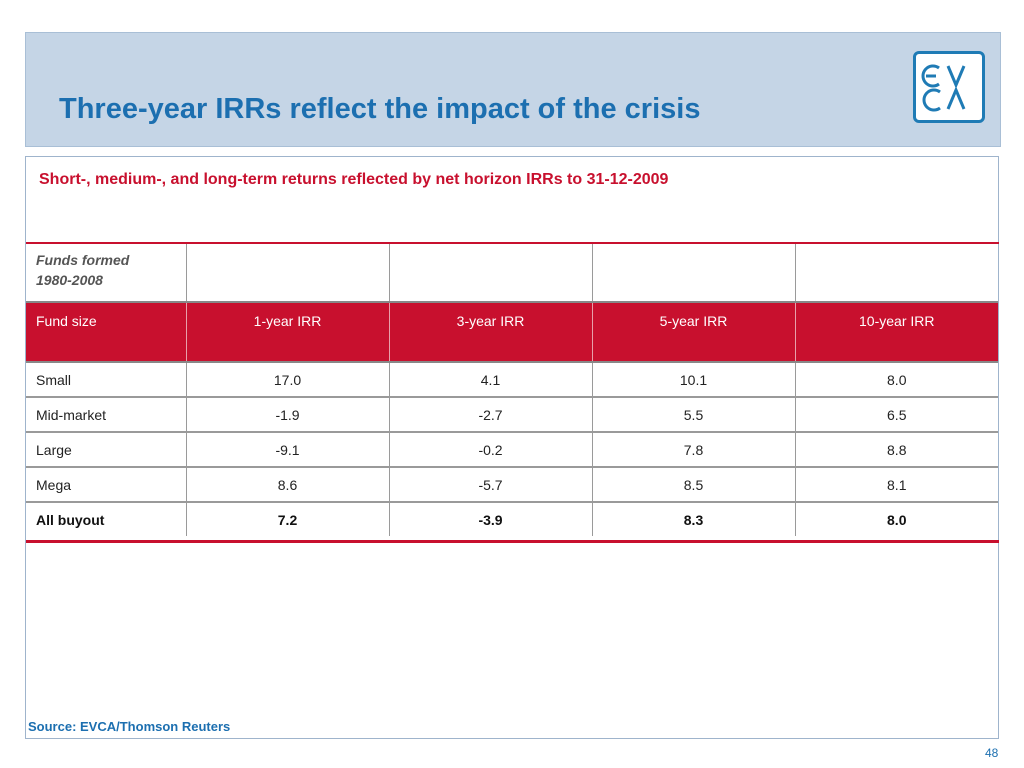  I want to click on top-rule, so click(512, 243).